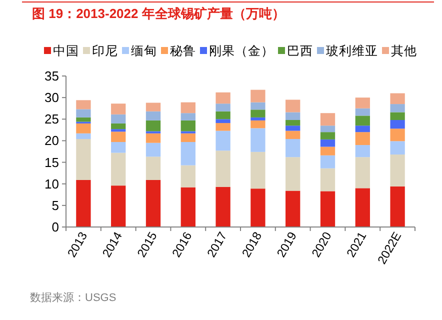 The image size is (442, 320). What do you see at coordinates (51, 162) in the screenshot?
I see `y-tick-label: 15` at bounding box center [51, 162].